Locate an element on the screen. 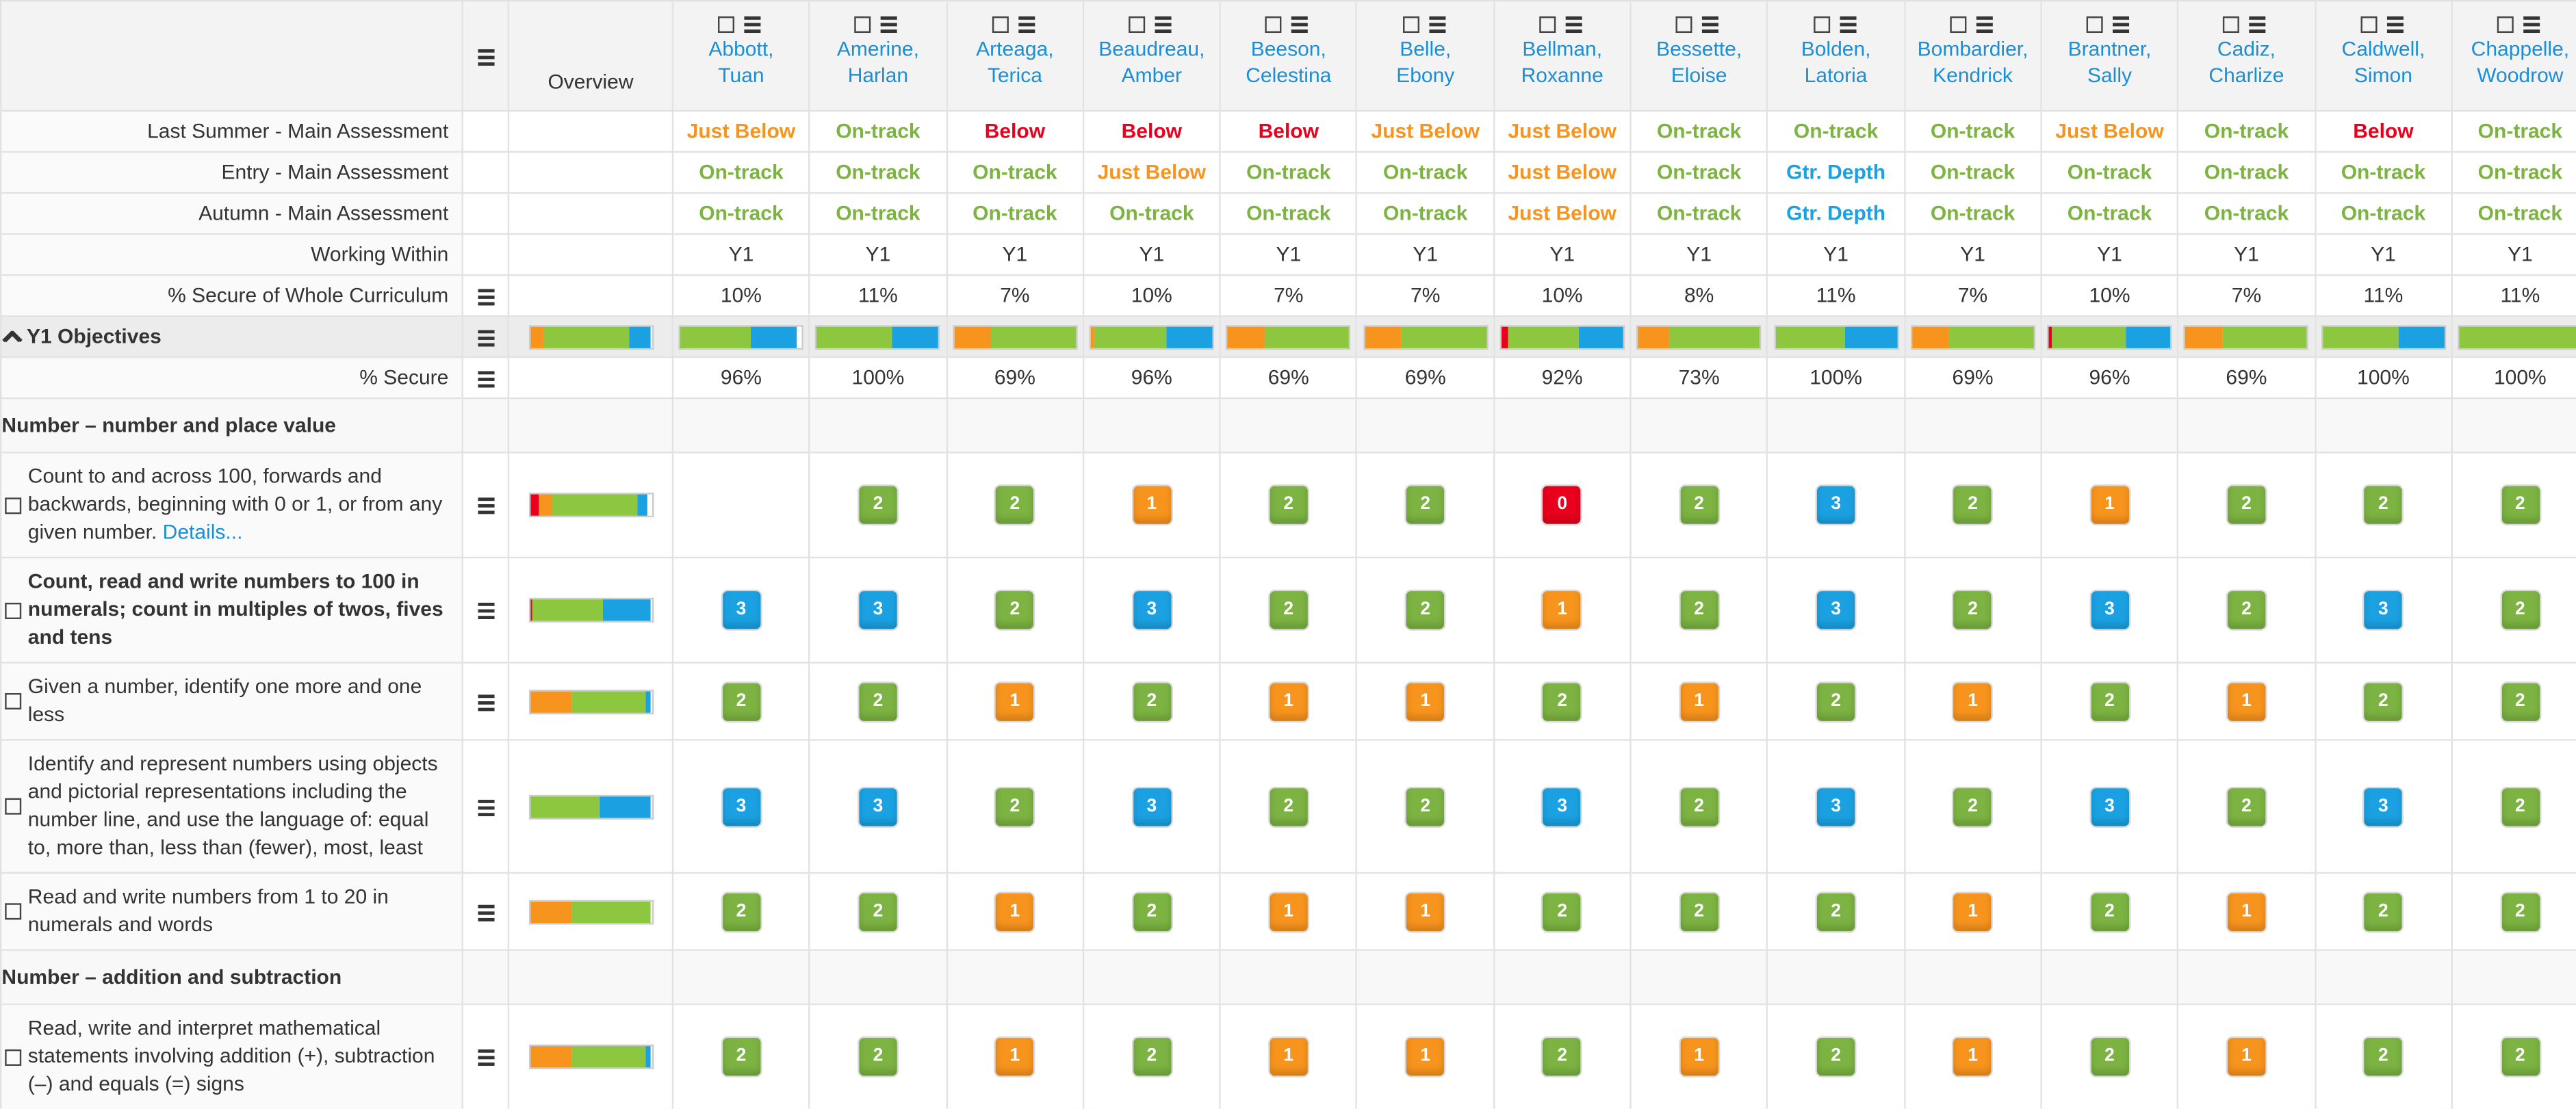 The width and height of the screenshot is (2576, 1109). student-name: Beeson, Celestina is located at coordinates (1289, 63).